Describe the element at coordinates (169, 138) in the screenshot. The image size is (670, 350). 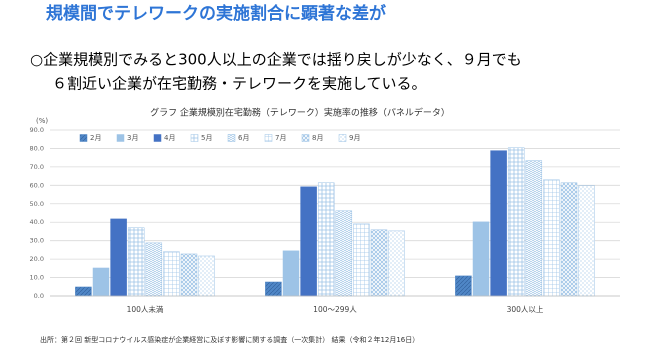
I see `legend-label: 4月` at that location.